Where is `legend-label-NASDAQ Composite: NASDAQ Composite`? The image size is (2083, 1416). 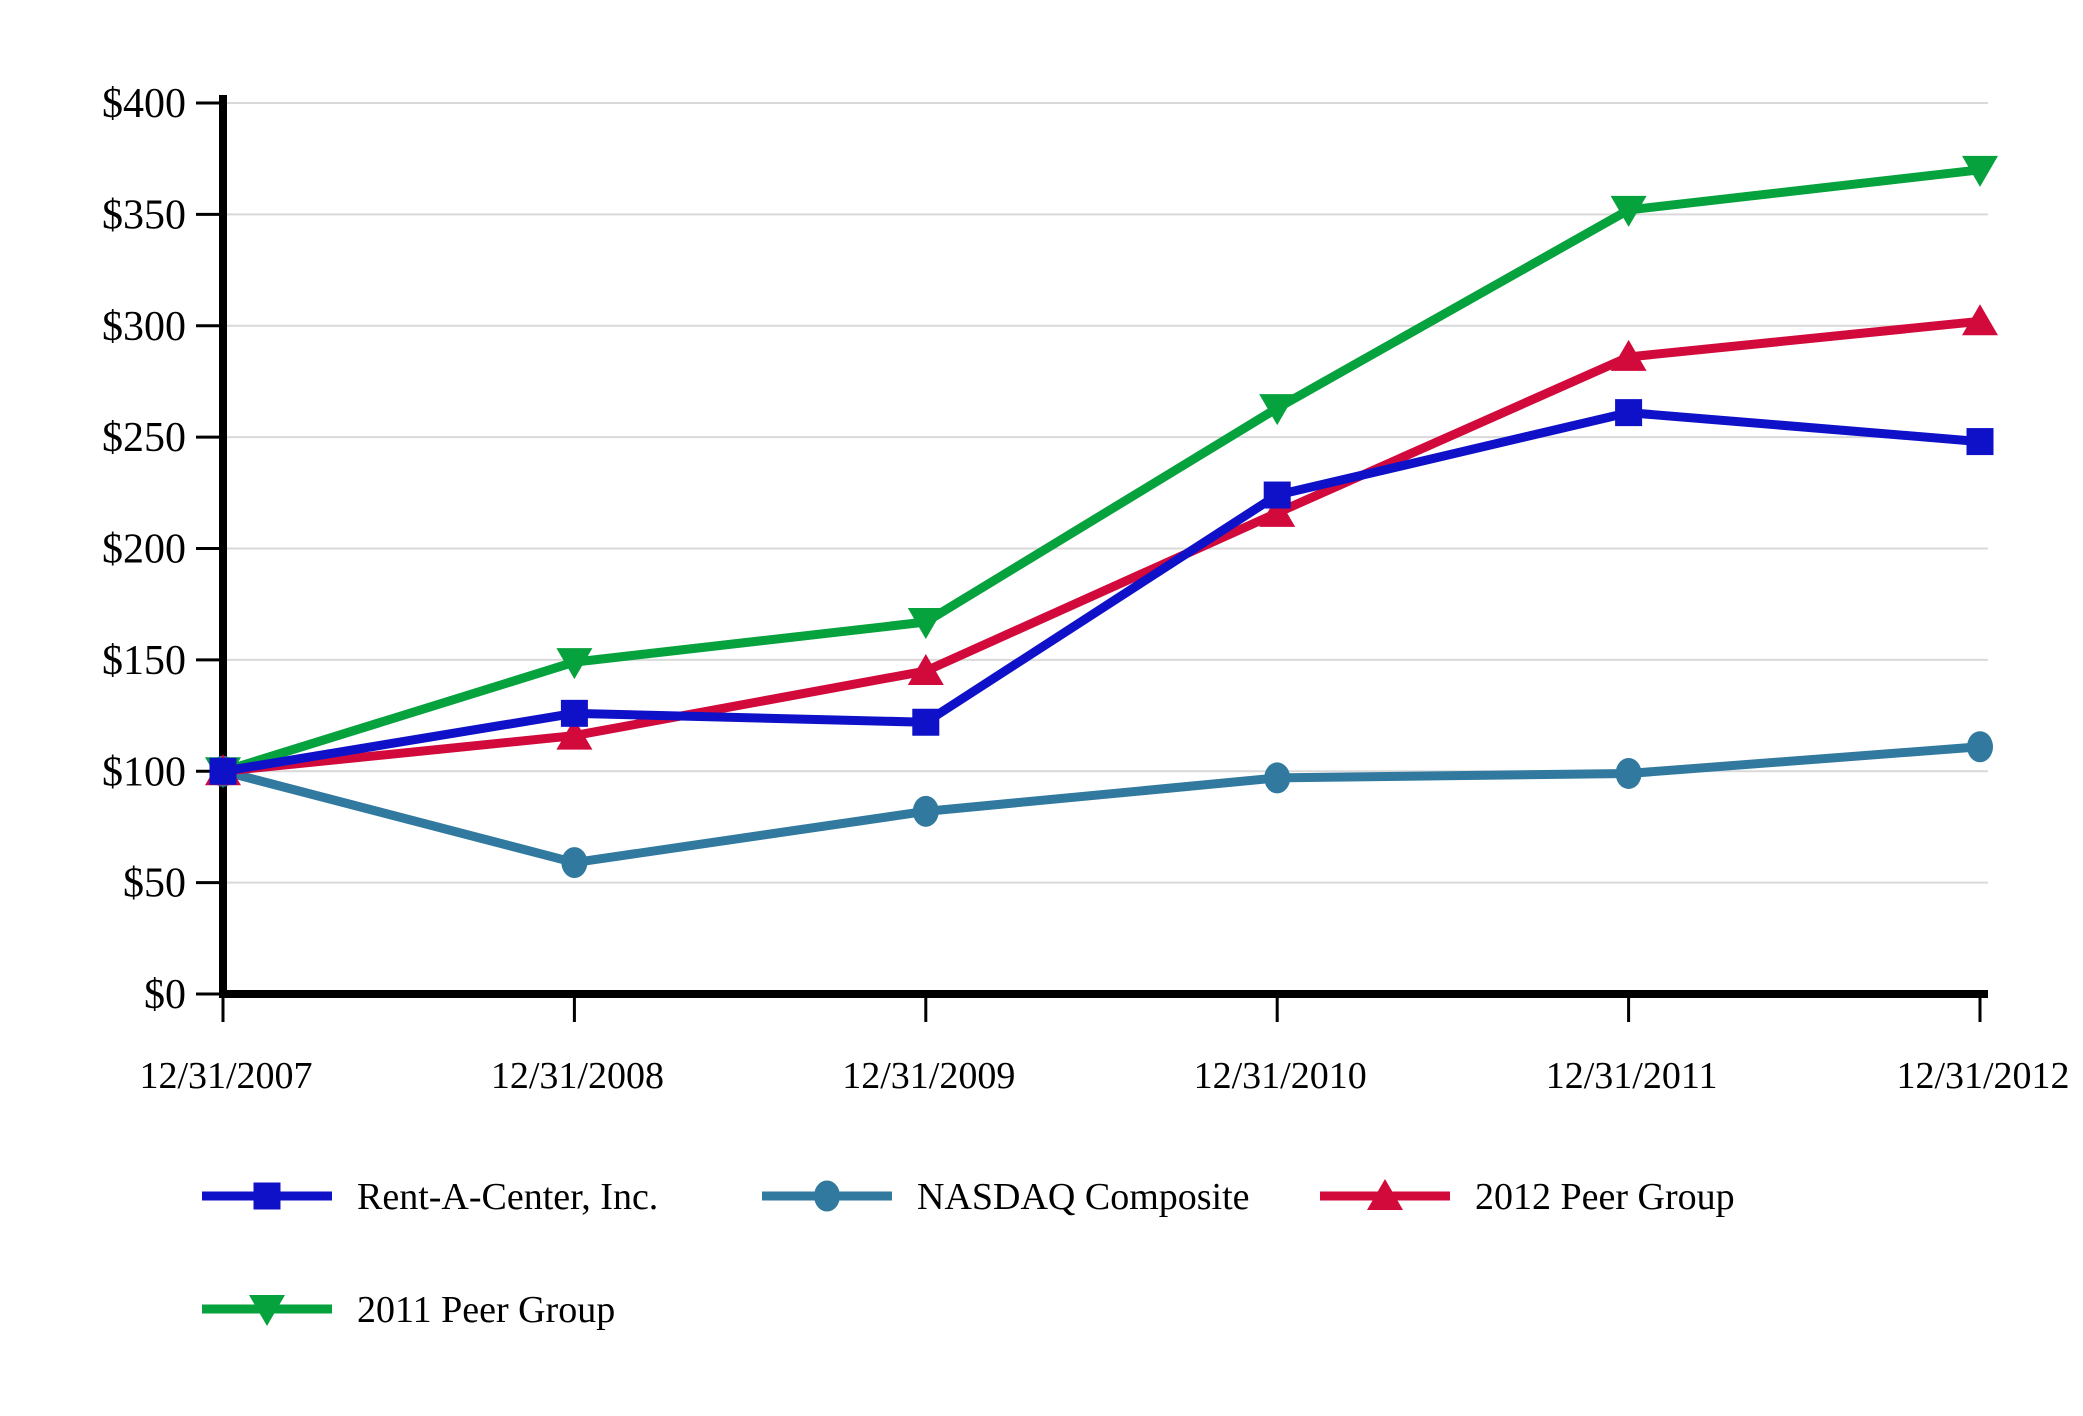
legend-label-NASDAQ Composite: NASDAQ Composite is located at coordinates (1083, 1197).